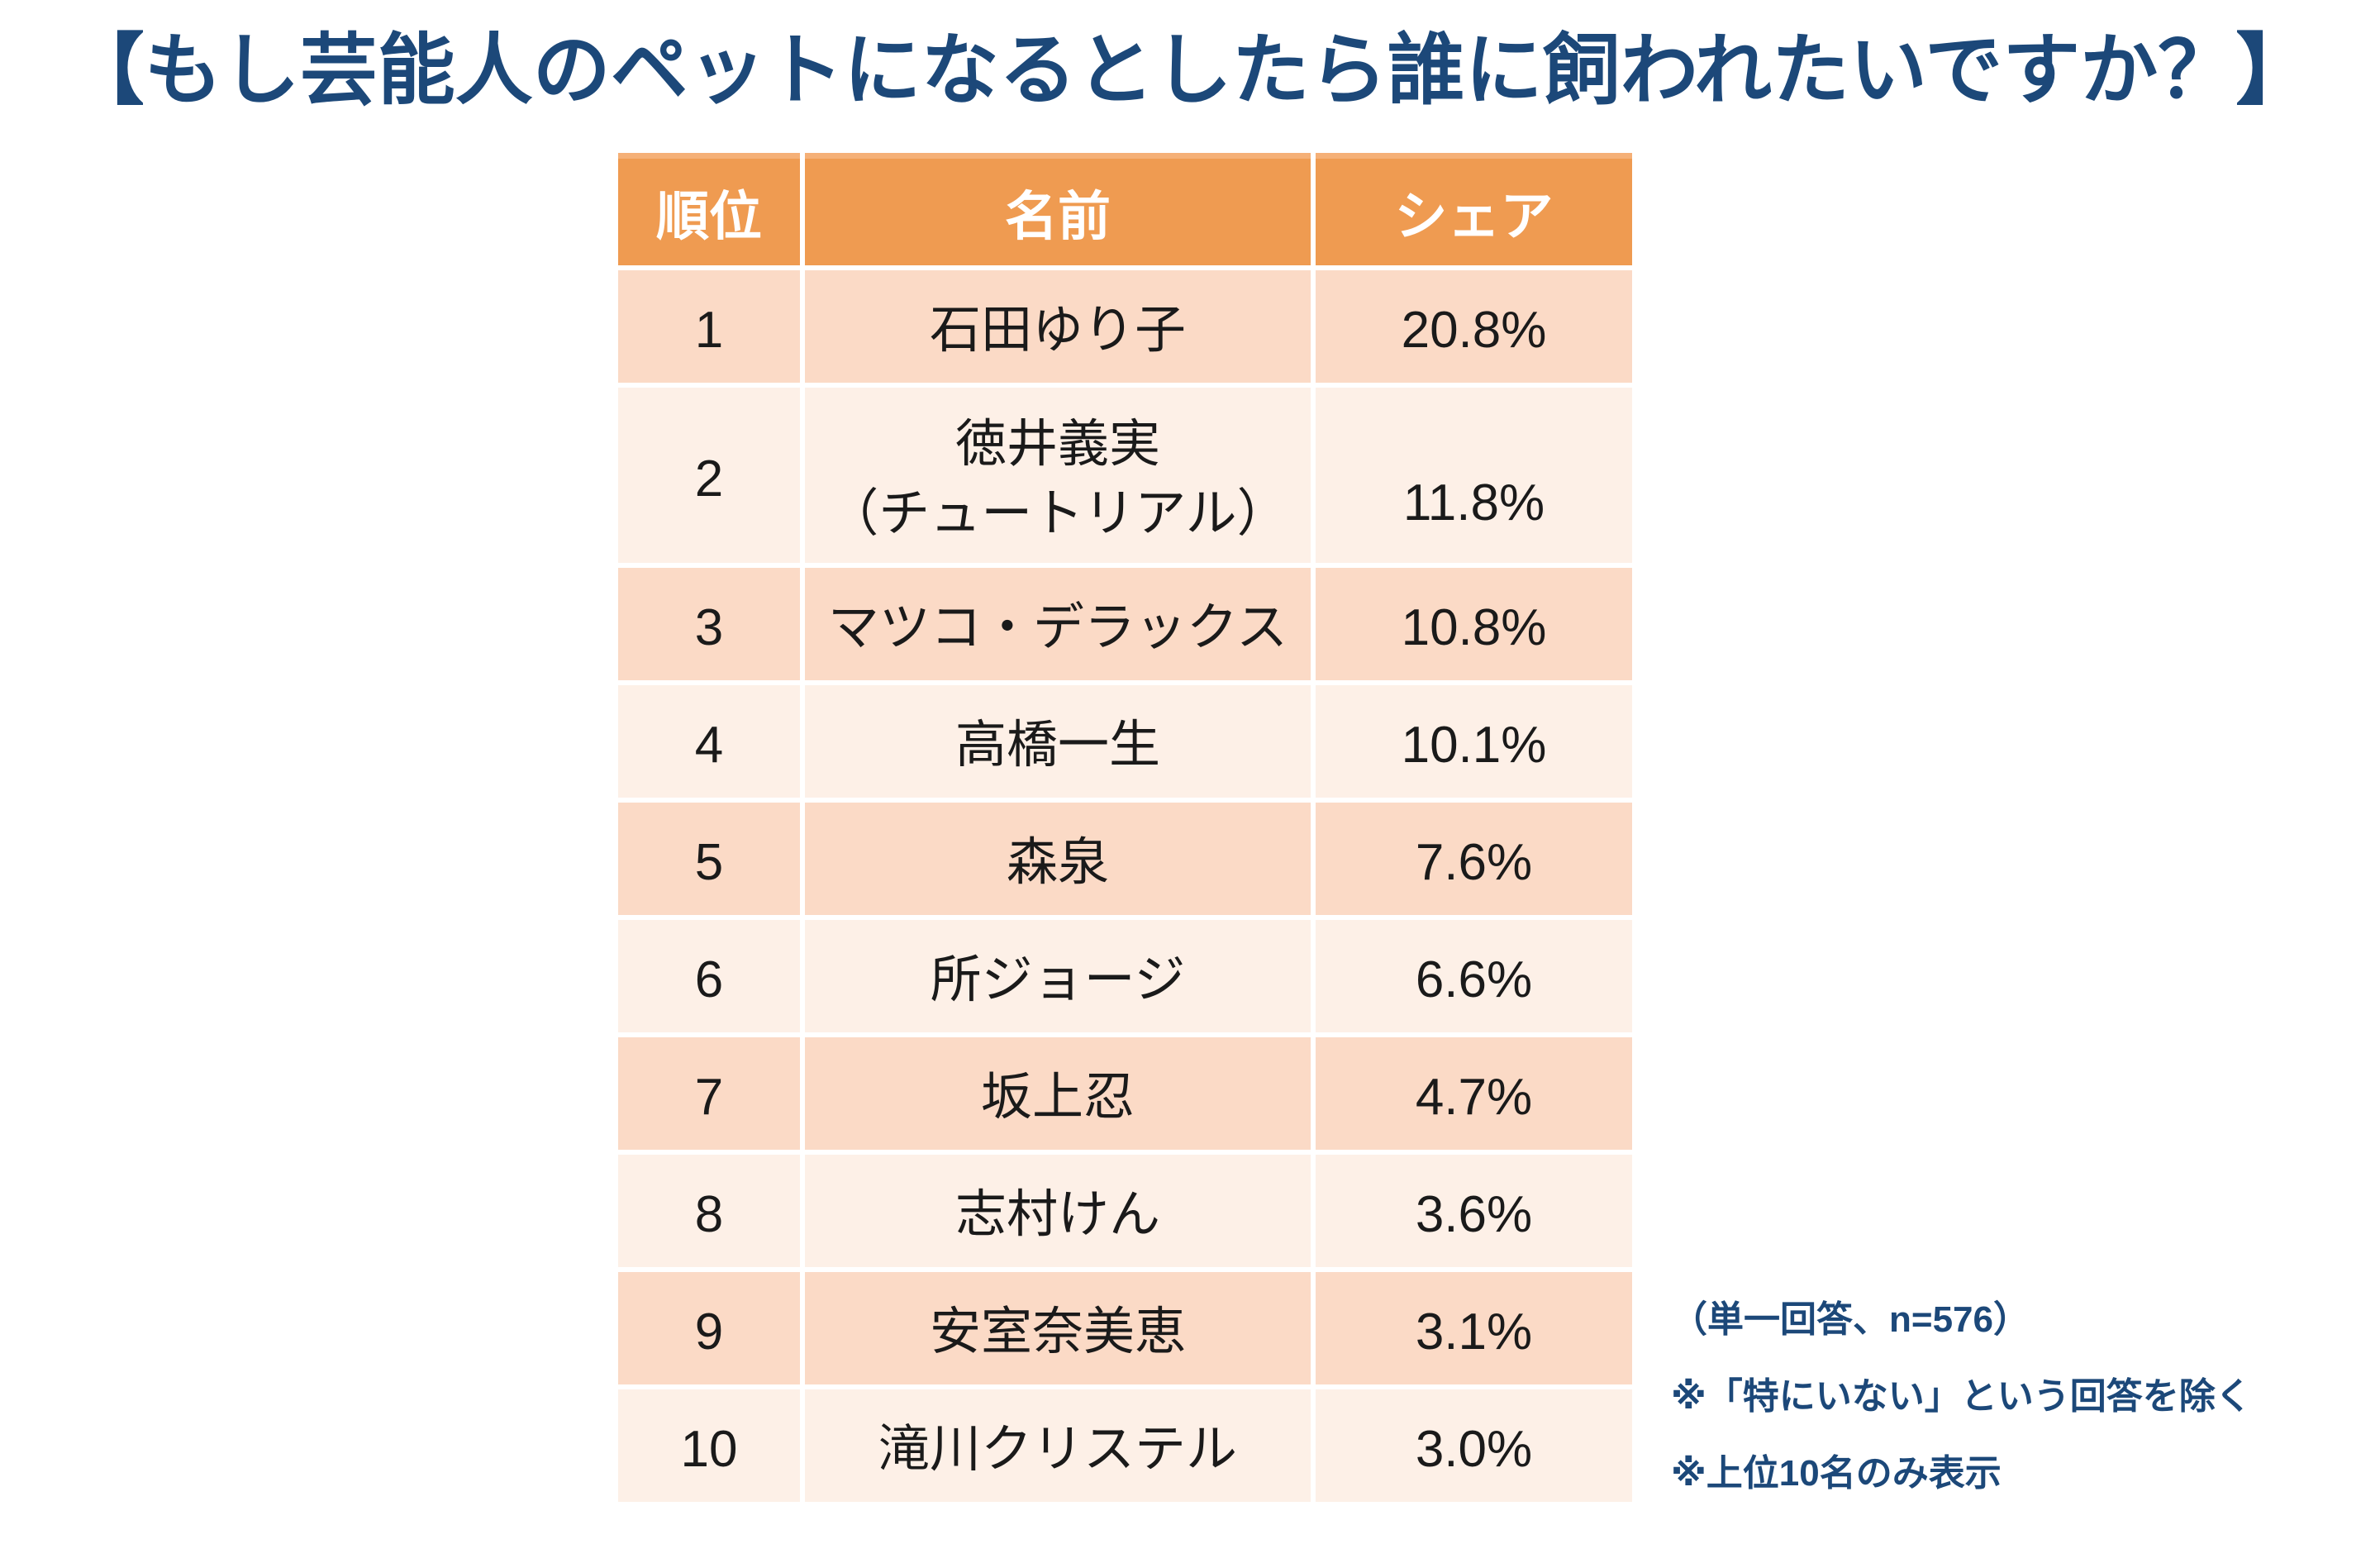 The height and width of the screenshot is (1544, 2380). Describe the element at coordinates (1474, 976) in the screenshot. I see `share-cell: 6.6%` at that location.